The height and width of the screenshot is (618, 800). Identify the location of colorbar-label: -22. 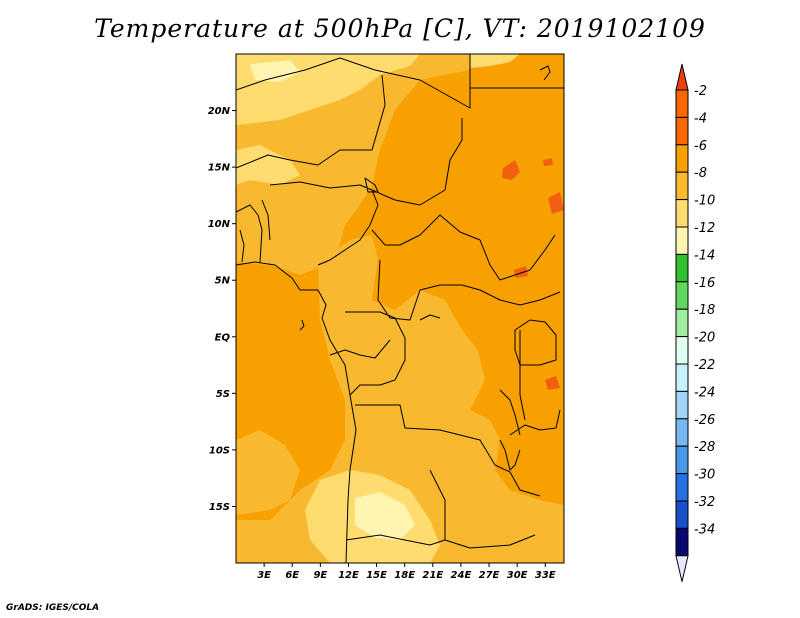
(704, 365).